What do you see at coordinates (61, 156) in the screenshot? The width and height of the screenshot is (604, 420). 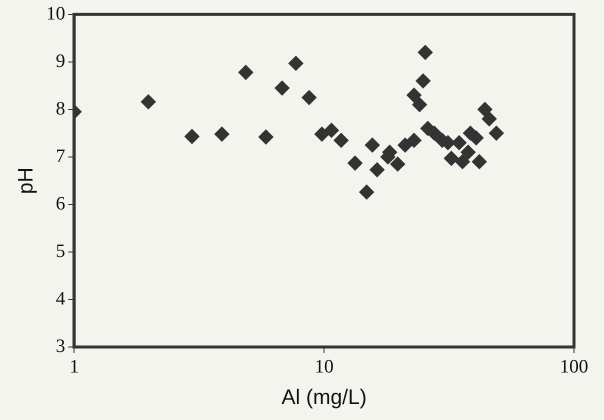 I see `y-tick-label: 7` at bounding box center [61, 156].